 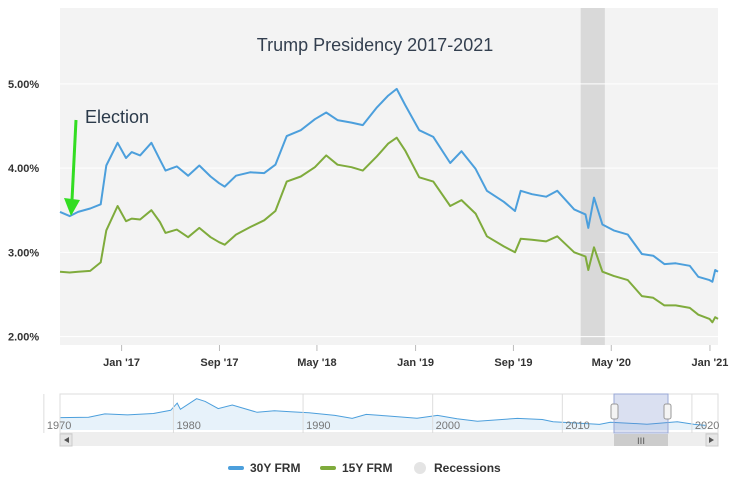 What do you see at coordinates (614, 411) in the screenshot?
I see `navigator-left-handle` at bounding box center [614, 411].